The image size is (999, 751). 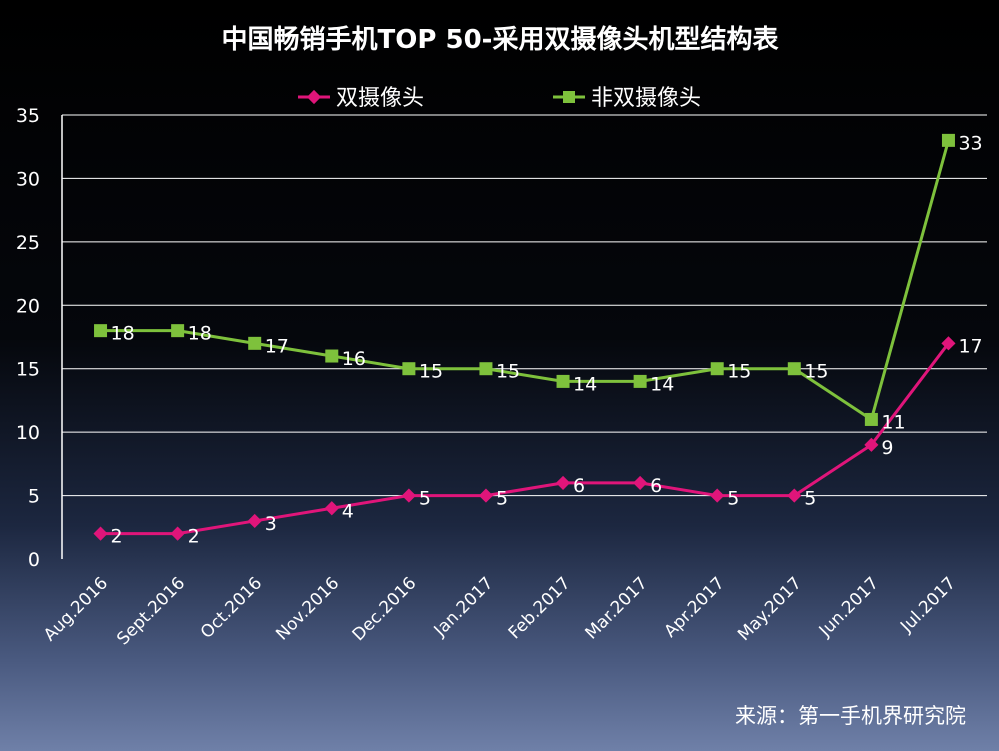 What do you see at coordinates (28, 306) in the screenshot?
I see `y-tick-label: 20` at bounding box center [28, 306].